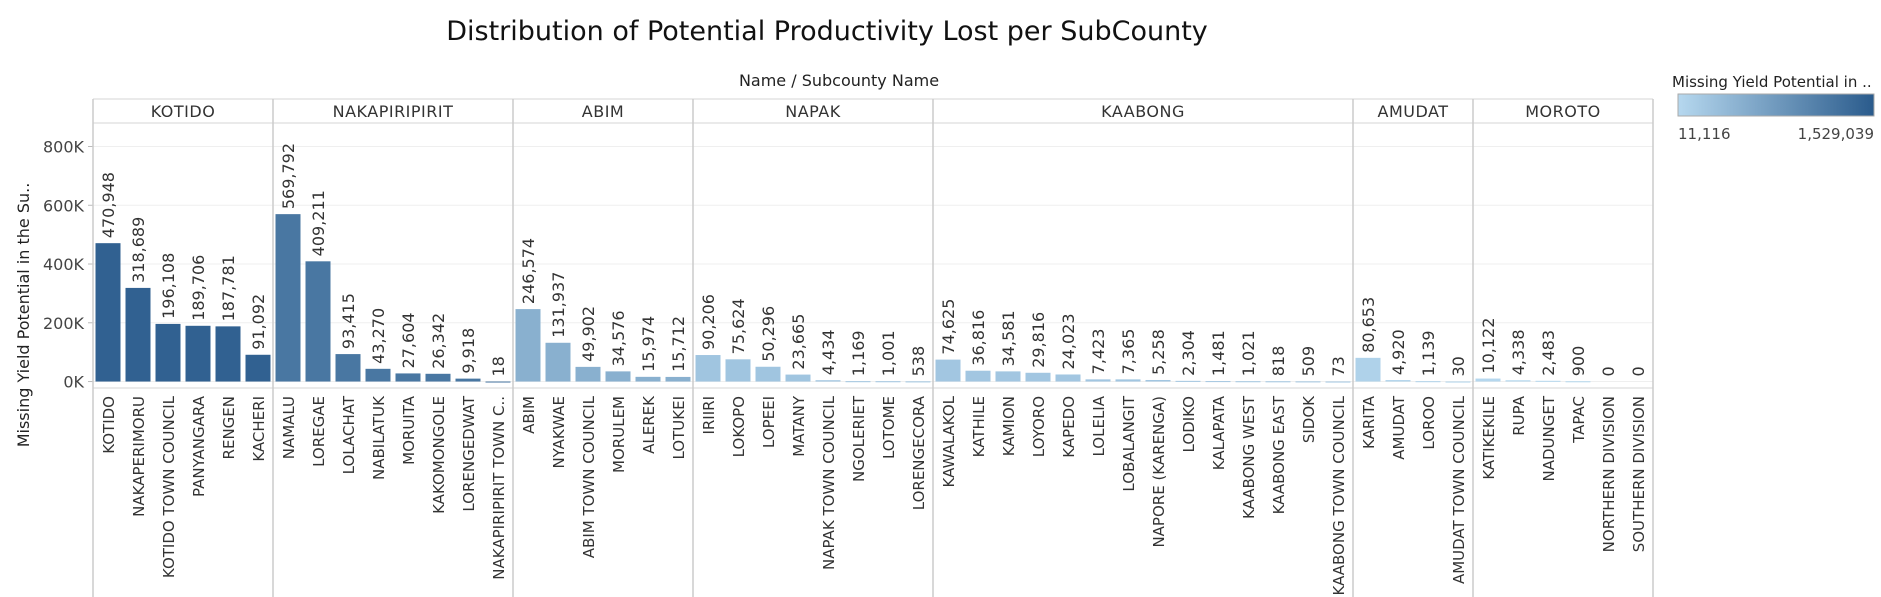  Describe the element at coordinates (1188, 353) in the screenshot. I see `data-label: 2,304` at that location.